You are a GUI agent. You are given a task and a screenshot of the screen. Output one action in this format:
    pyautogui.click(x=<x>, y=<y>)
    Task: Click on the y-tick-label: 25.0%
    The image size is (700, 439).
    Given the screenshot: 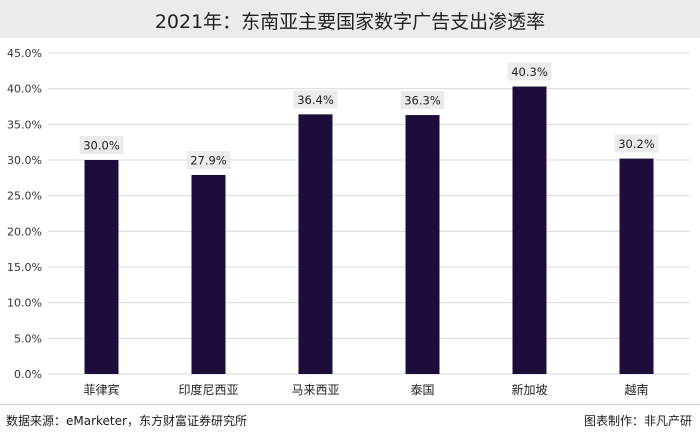 What is the action you would take?
    pyautogui.click(x=24, y=196)
    